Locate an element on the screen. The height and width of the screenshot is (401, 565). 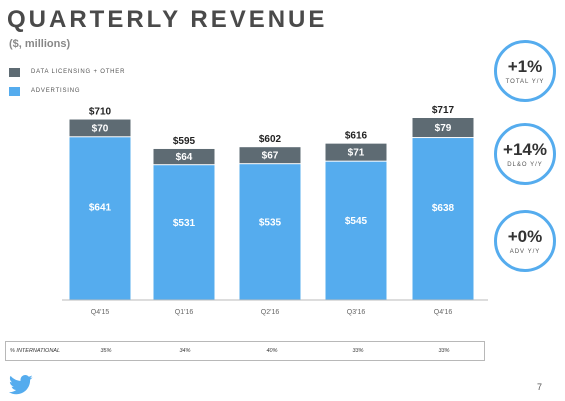
kpi-dlo-yy: +14% DL&O Y/Y is located at coordinates (525, 154).